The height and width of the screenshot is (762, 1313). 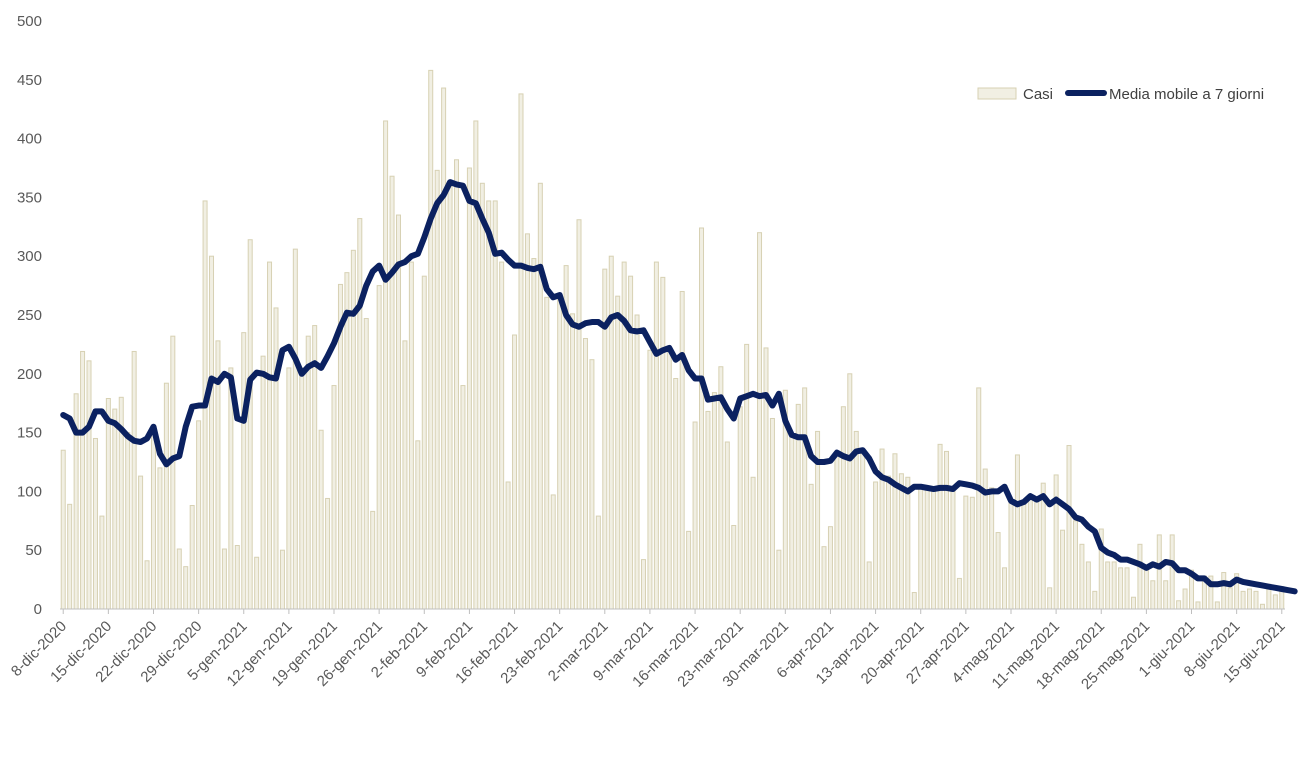 What do you see at coordinates (33, 550) in the screenshot?
I see `y-tick-label: 50` at bounding box center [33, 550].